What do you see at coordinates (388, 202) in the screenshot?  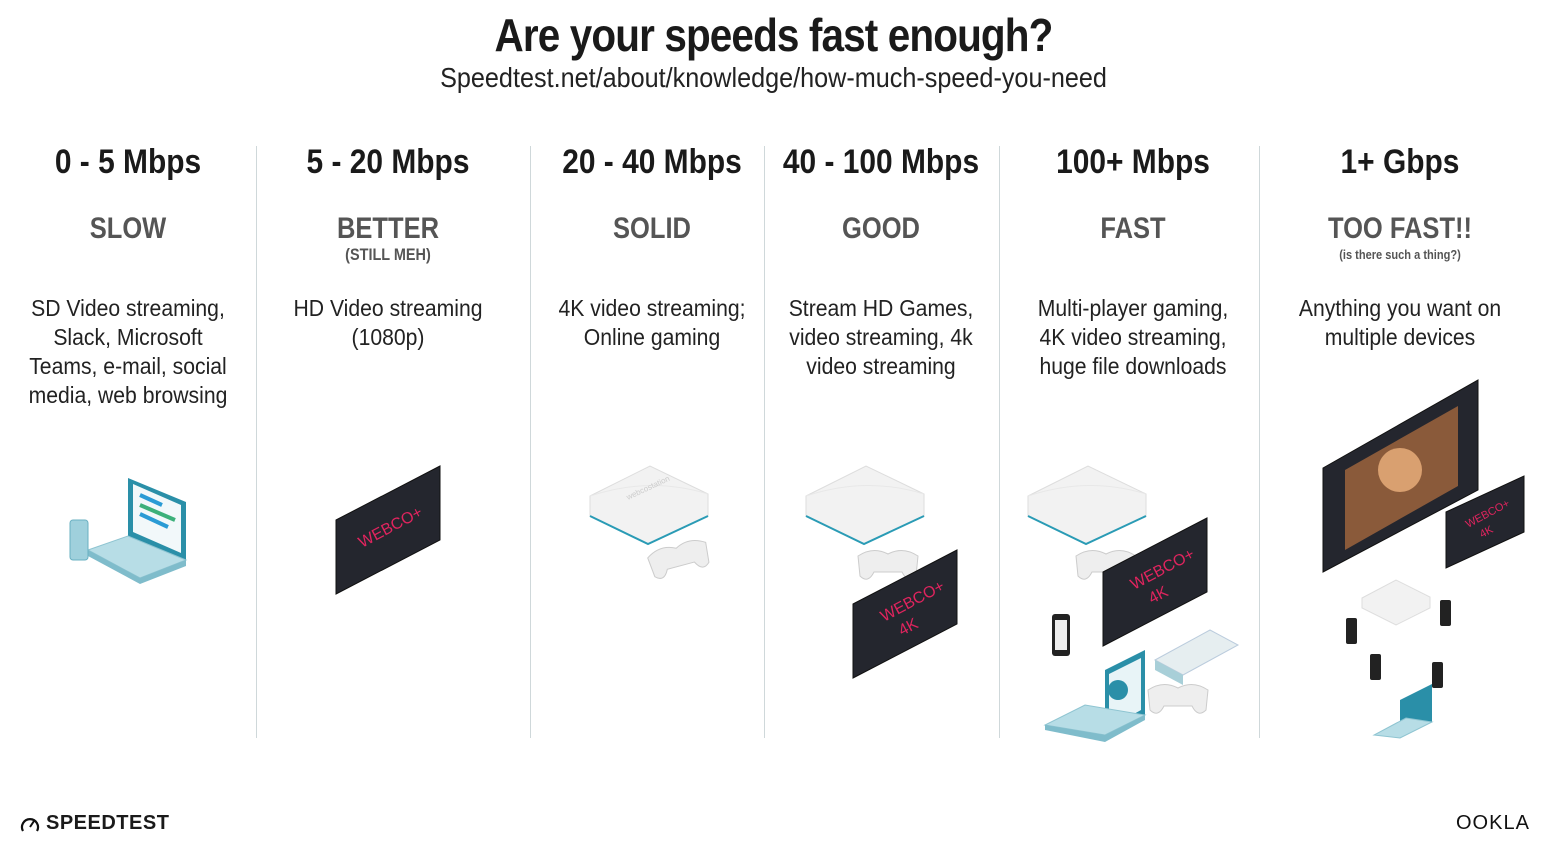 I see `tier-better: 5 - 20 Mbps BETTER (STILL MEH)` at bounding box center [388, 202].